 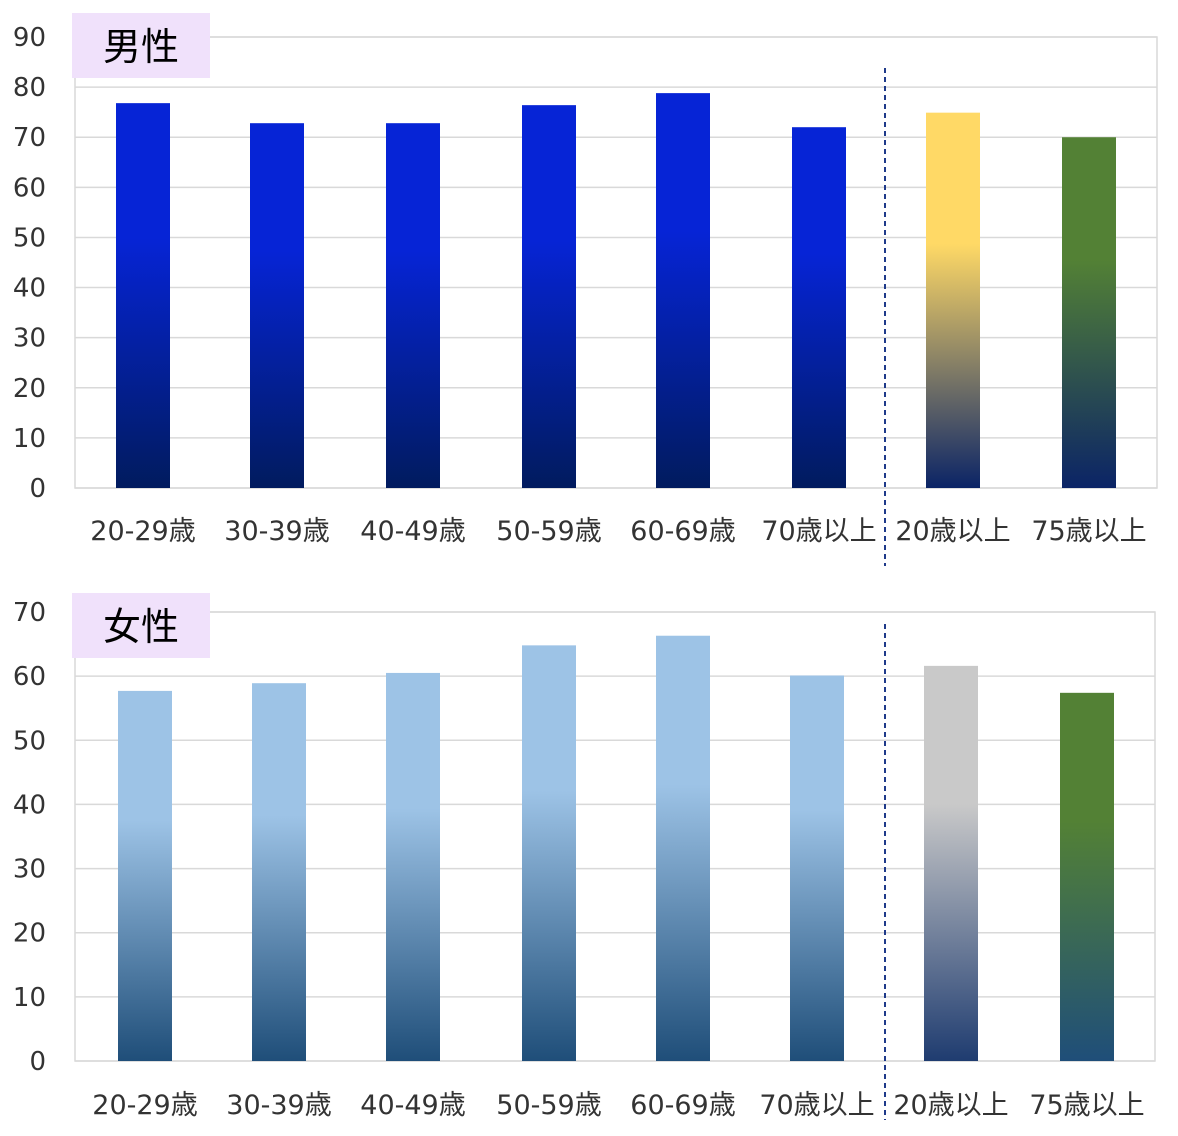 I want to click on male-title-badge, so click(x=141, y=45).